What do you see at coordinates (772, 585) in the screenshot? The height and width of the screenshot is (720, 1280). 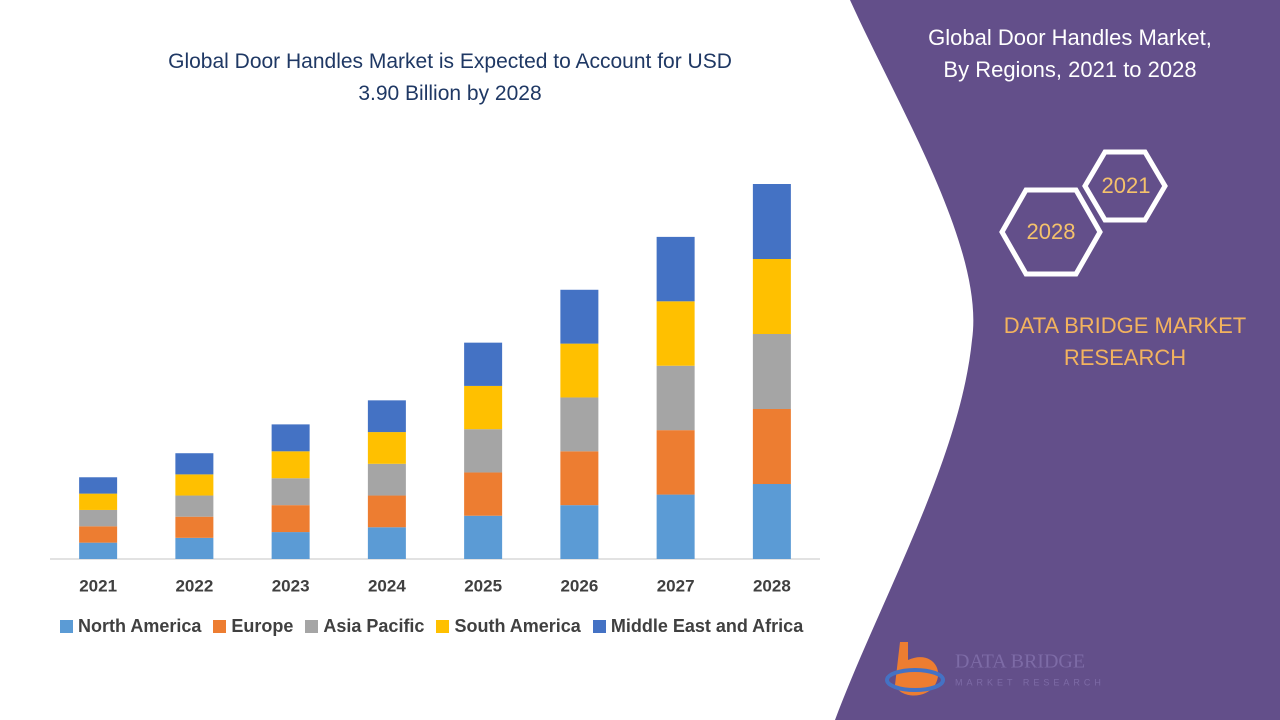 I see `x-tick-label: 2028` at bounding box center [772, 585].